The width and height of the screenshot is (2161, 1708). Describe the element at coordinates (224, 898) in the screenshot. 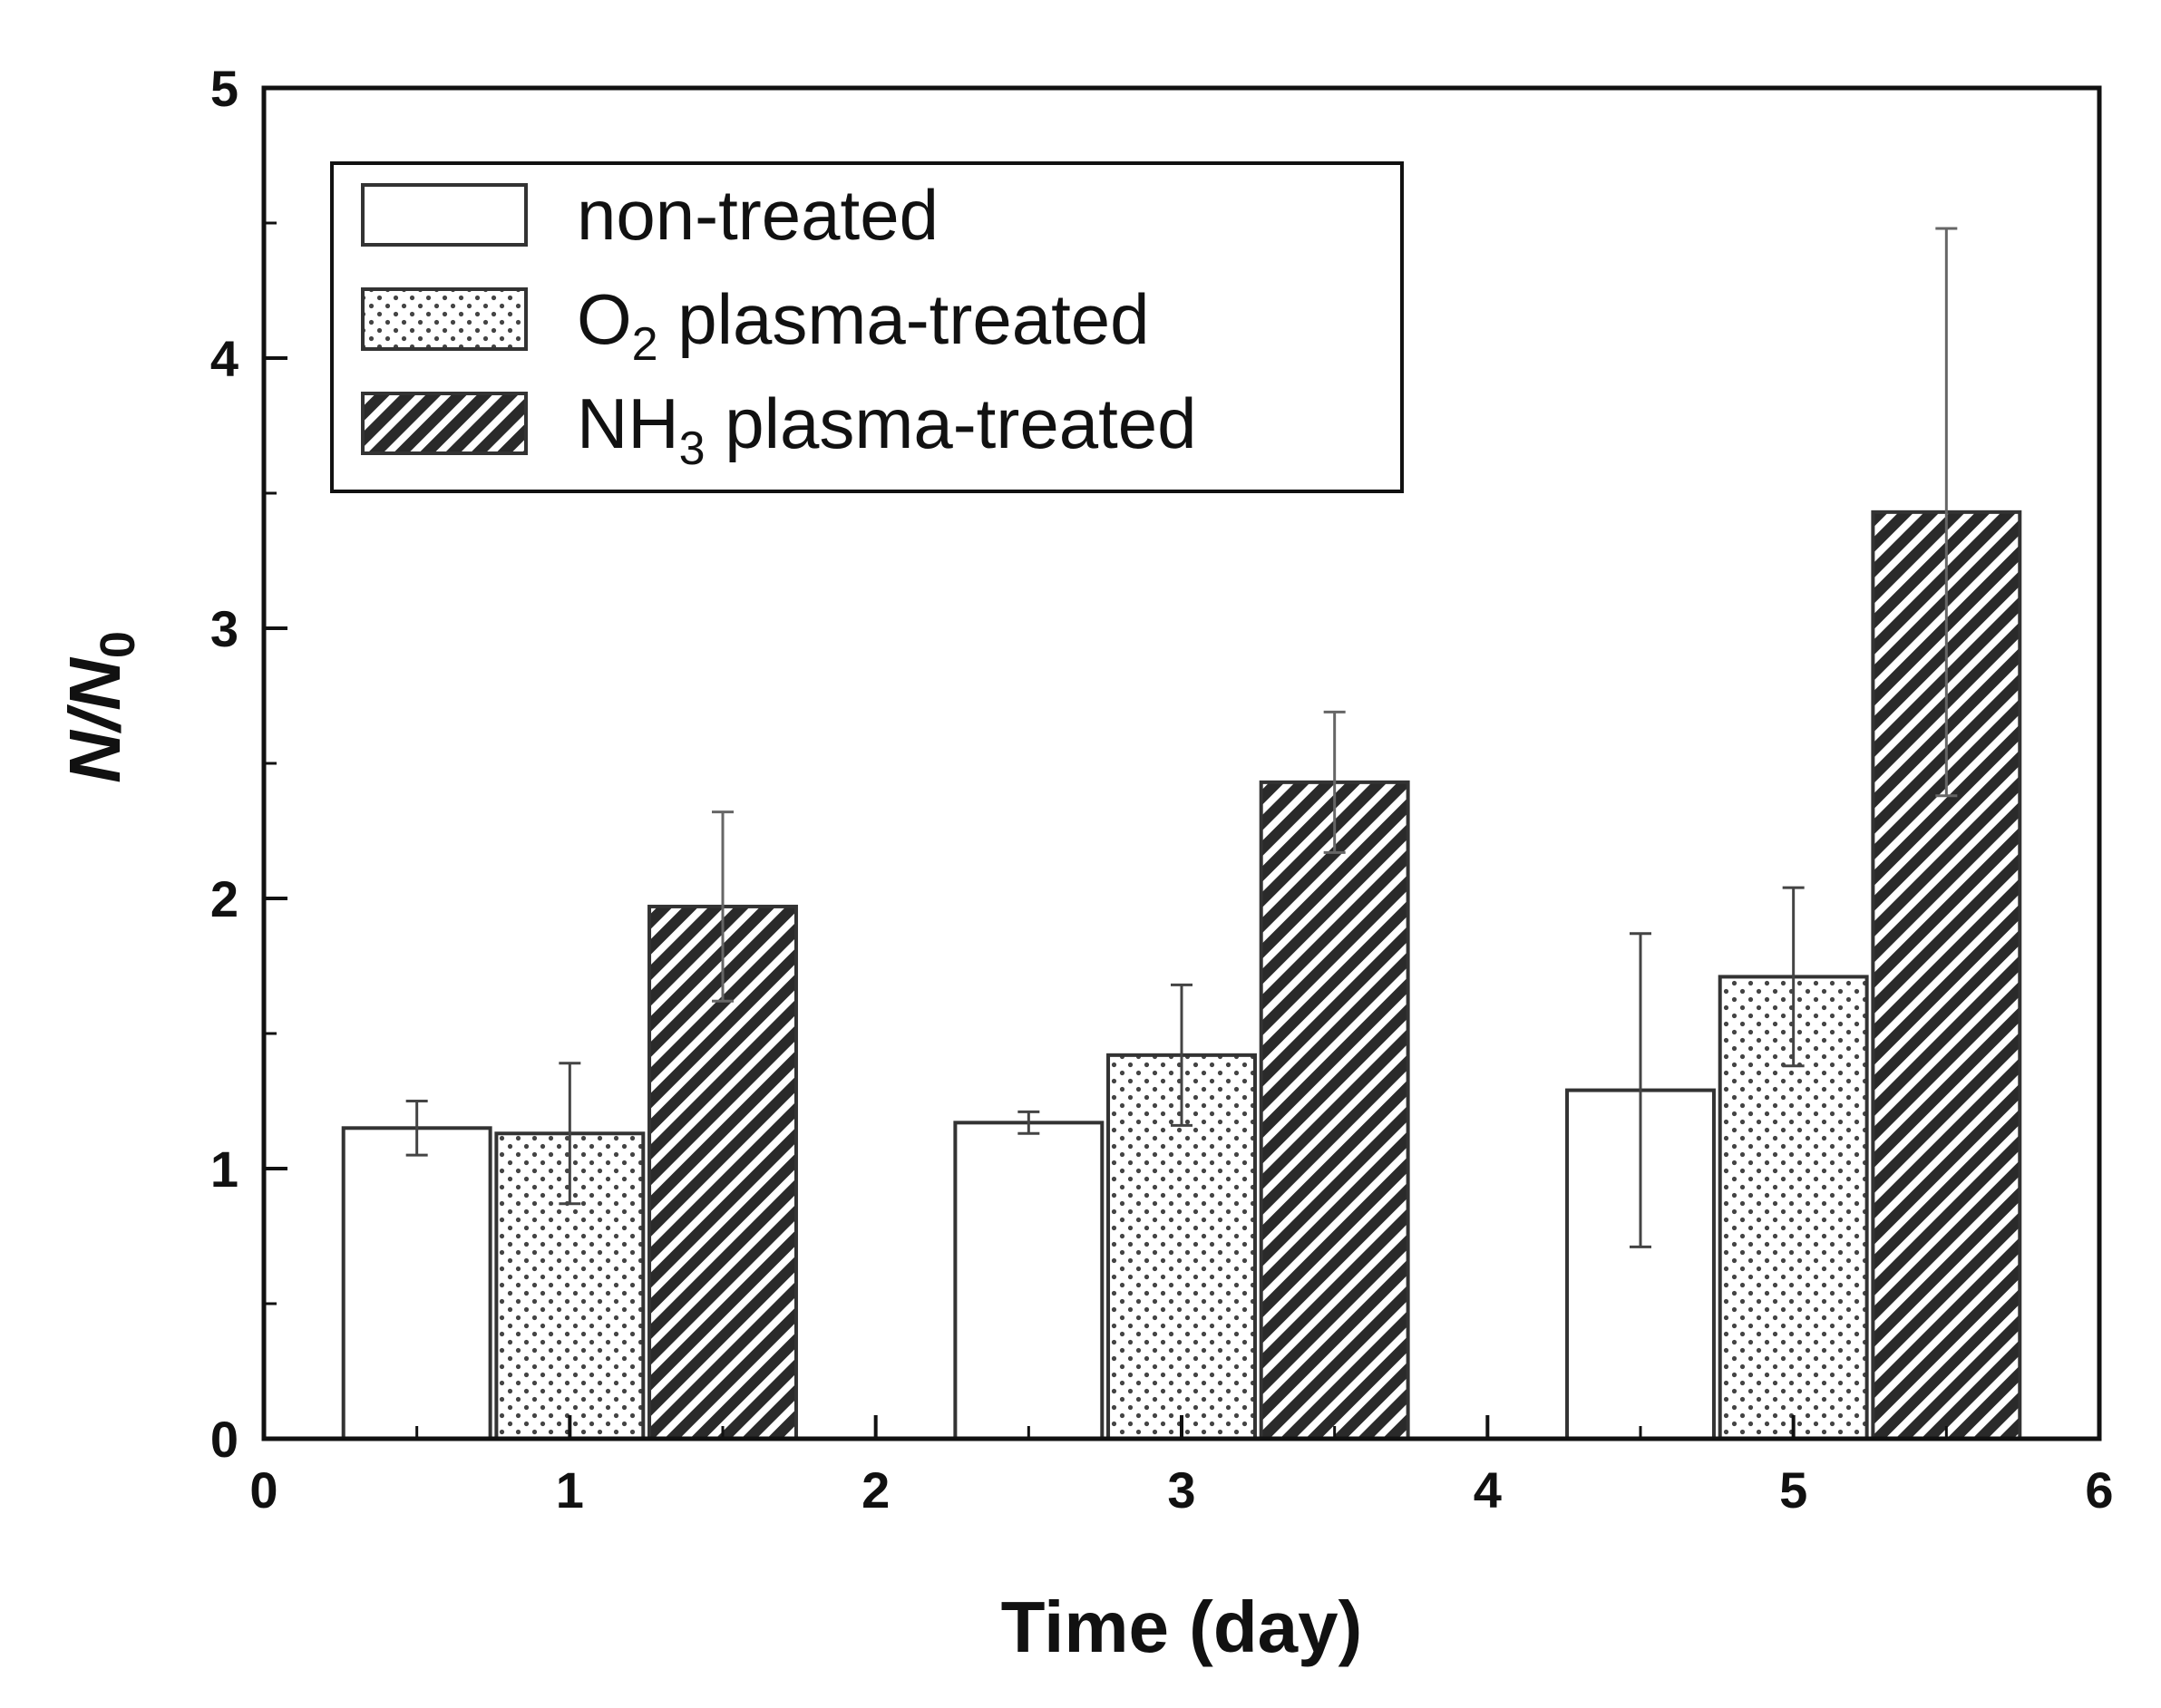

I see `y-tick-label-2: 2` at that location.